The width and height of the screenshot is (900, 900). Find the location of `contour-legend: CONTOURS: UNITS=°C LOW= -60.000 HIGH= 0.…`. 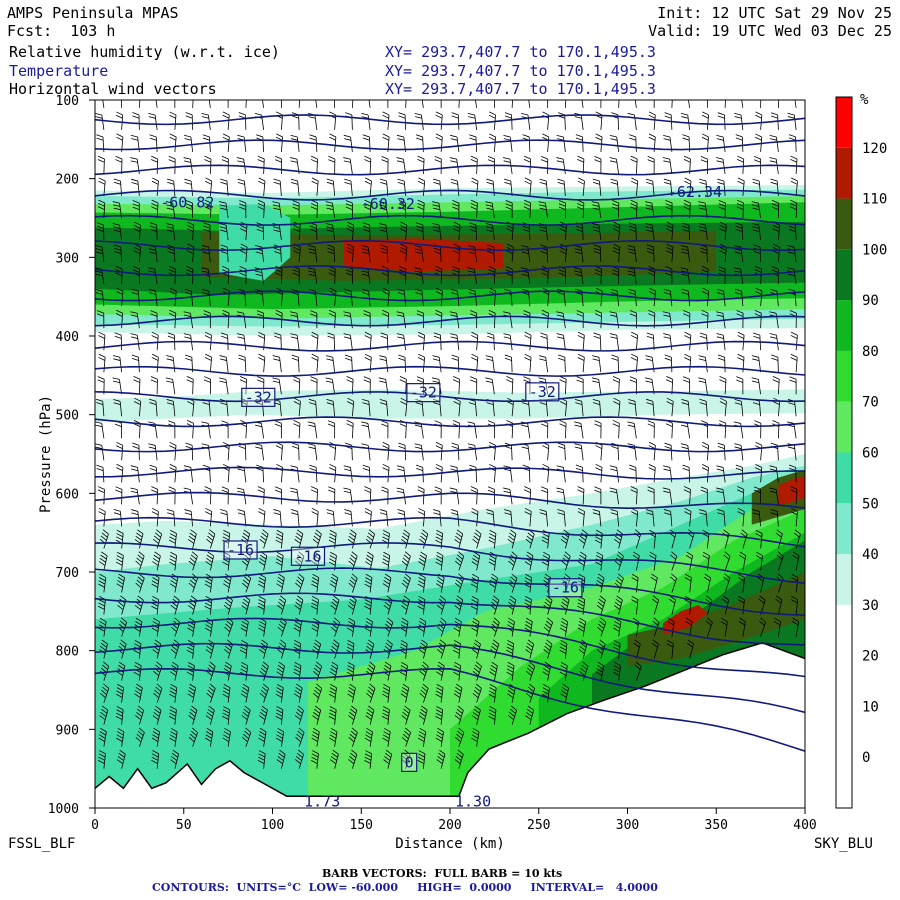

contour-legend: CONTOURS: UNITS=°C LOW= -60.000 HIGH= 0.… is located at coordinates (405, 887).